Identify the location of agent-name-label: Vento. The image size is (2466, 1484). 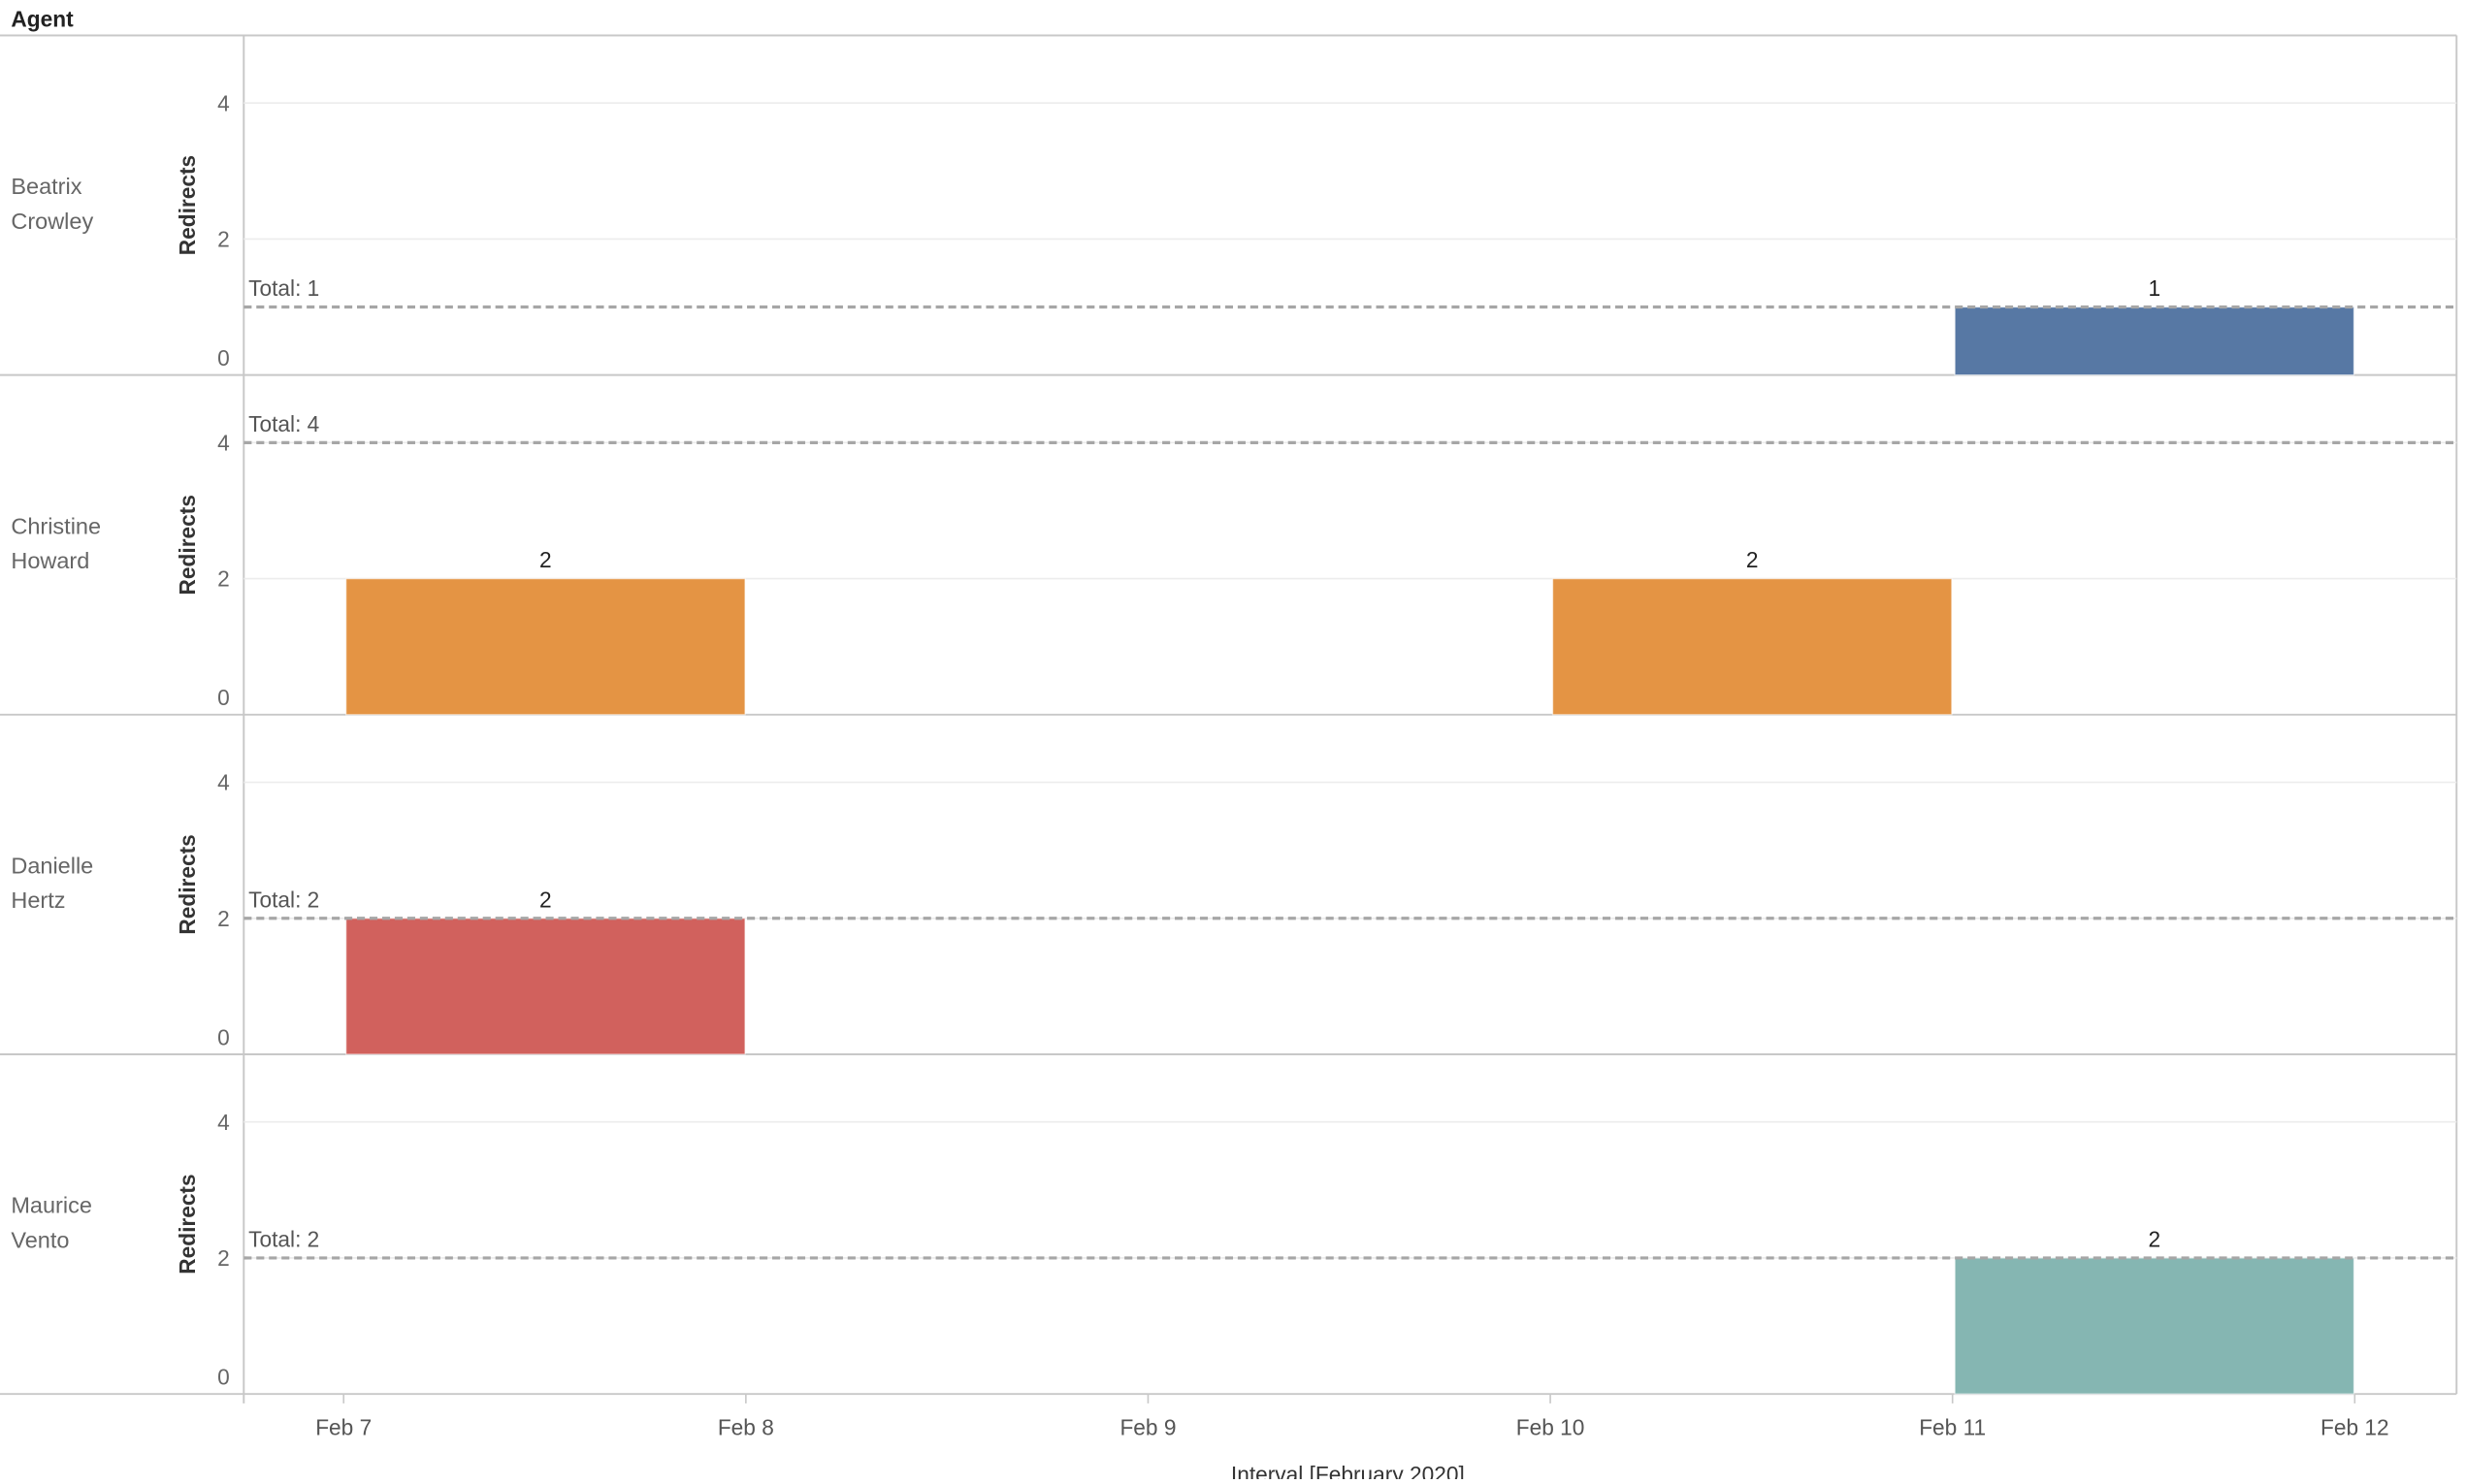
(40, 1240).